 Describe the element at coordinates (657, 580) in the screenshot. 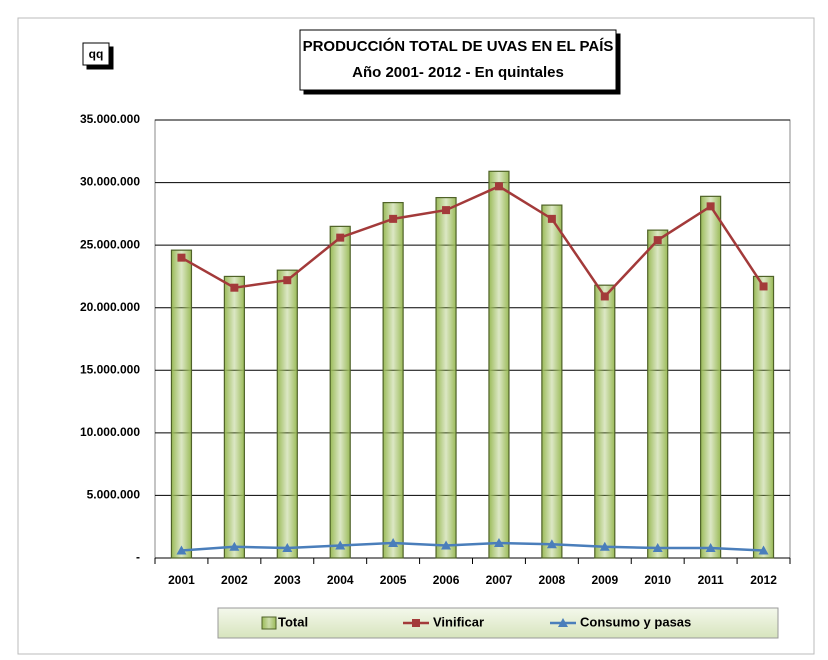

I see `x-tick-label: 2010` at that location.